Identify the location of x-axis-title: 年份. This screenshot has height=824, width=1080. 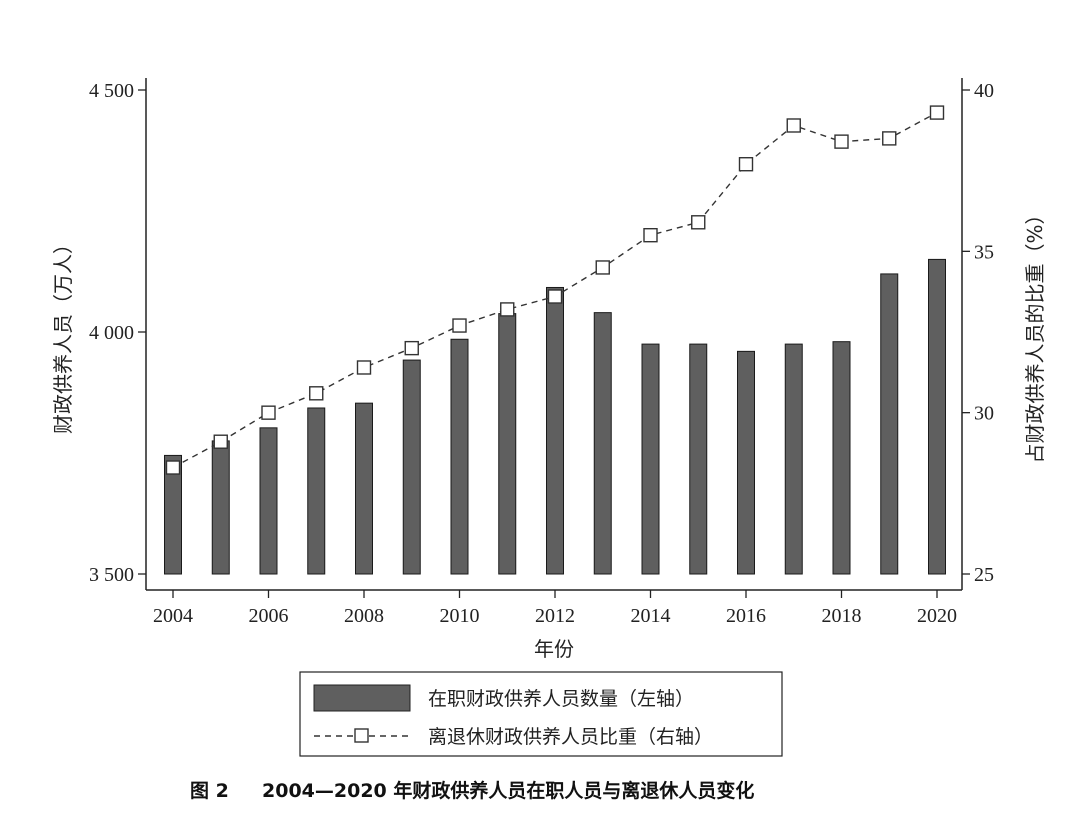
(554, 649).